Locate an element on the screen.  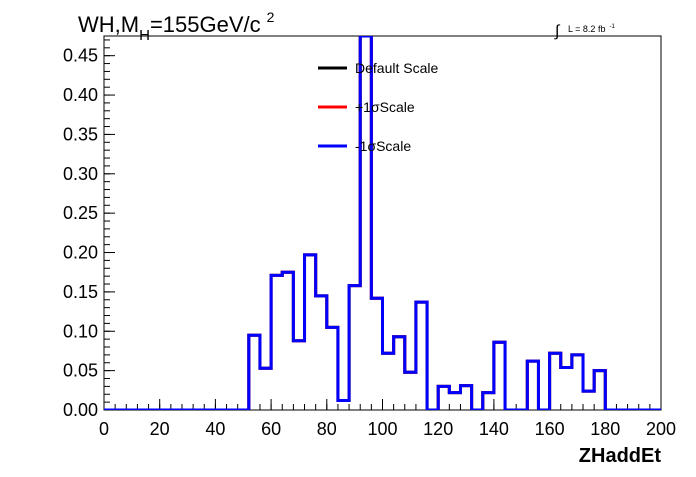
lumi-label: L = 8.2 fb -1 is located at coordinates (591, 29).